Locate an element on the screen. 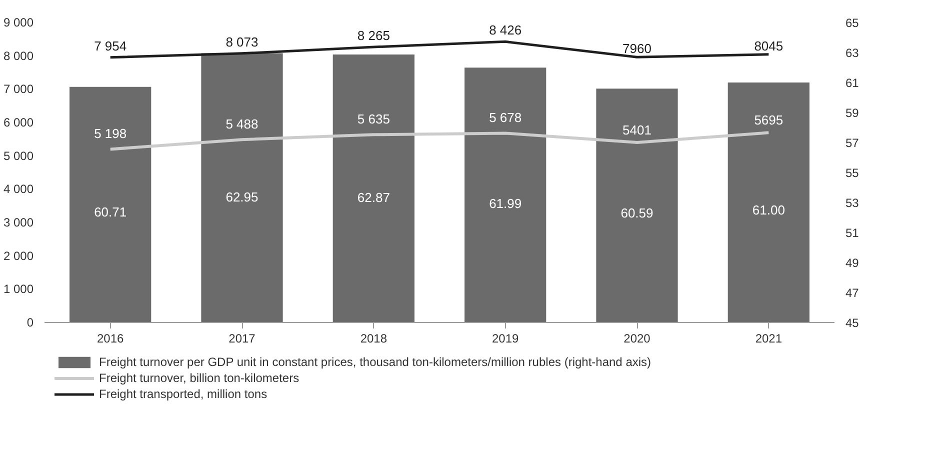  y2-tick-label: 45 is located at coordinates (853, 323).